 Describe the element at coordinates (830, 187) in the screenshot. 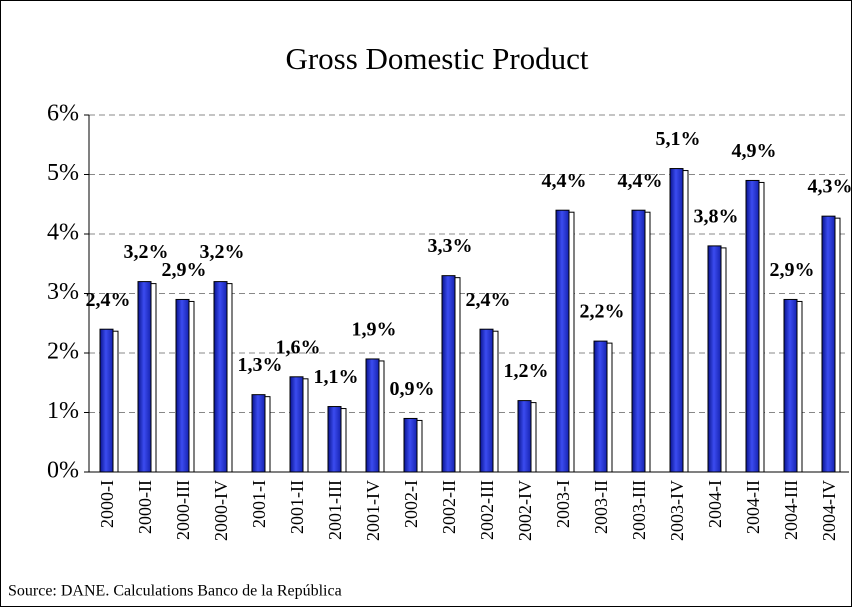

I see `data-label: 4,3%` at that location.